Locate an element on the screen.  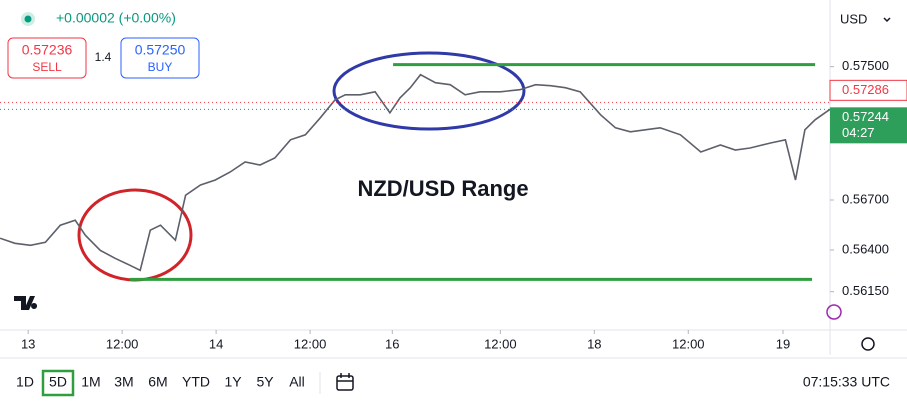
range-button: 1D is located at coordinates (25, 382).